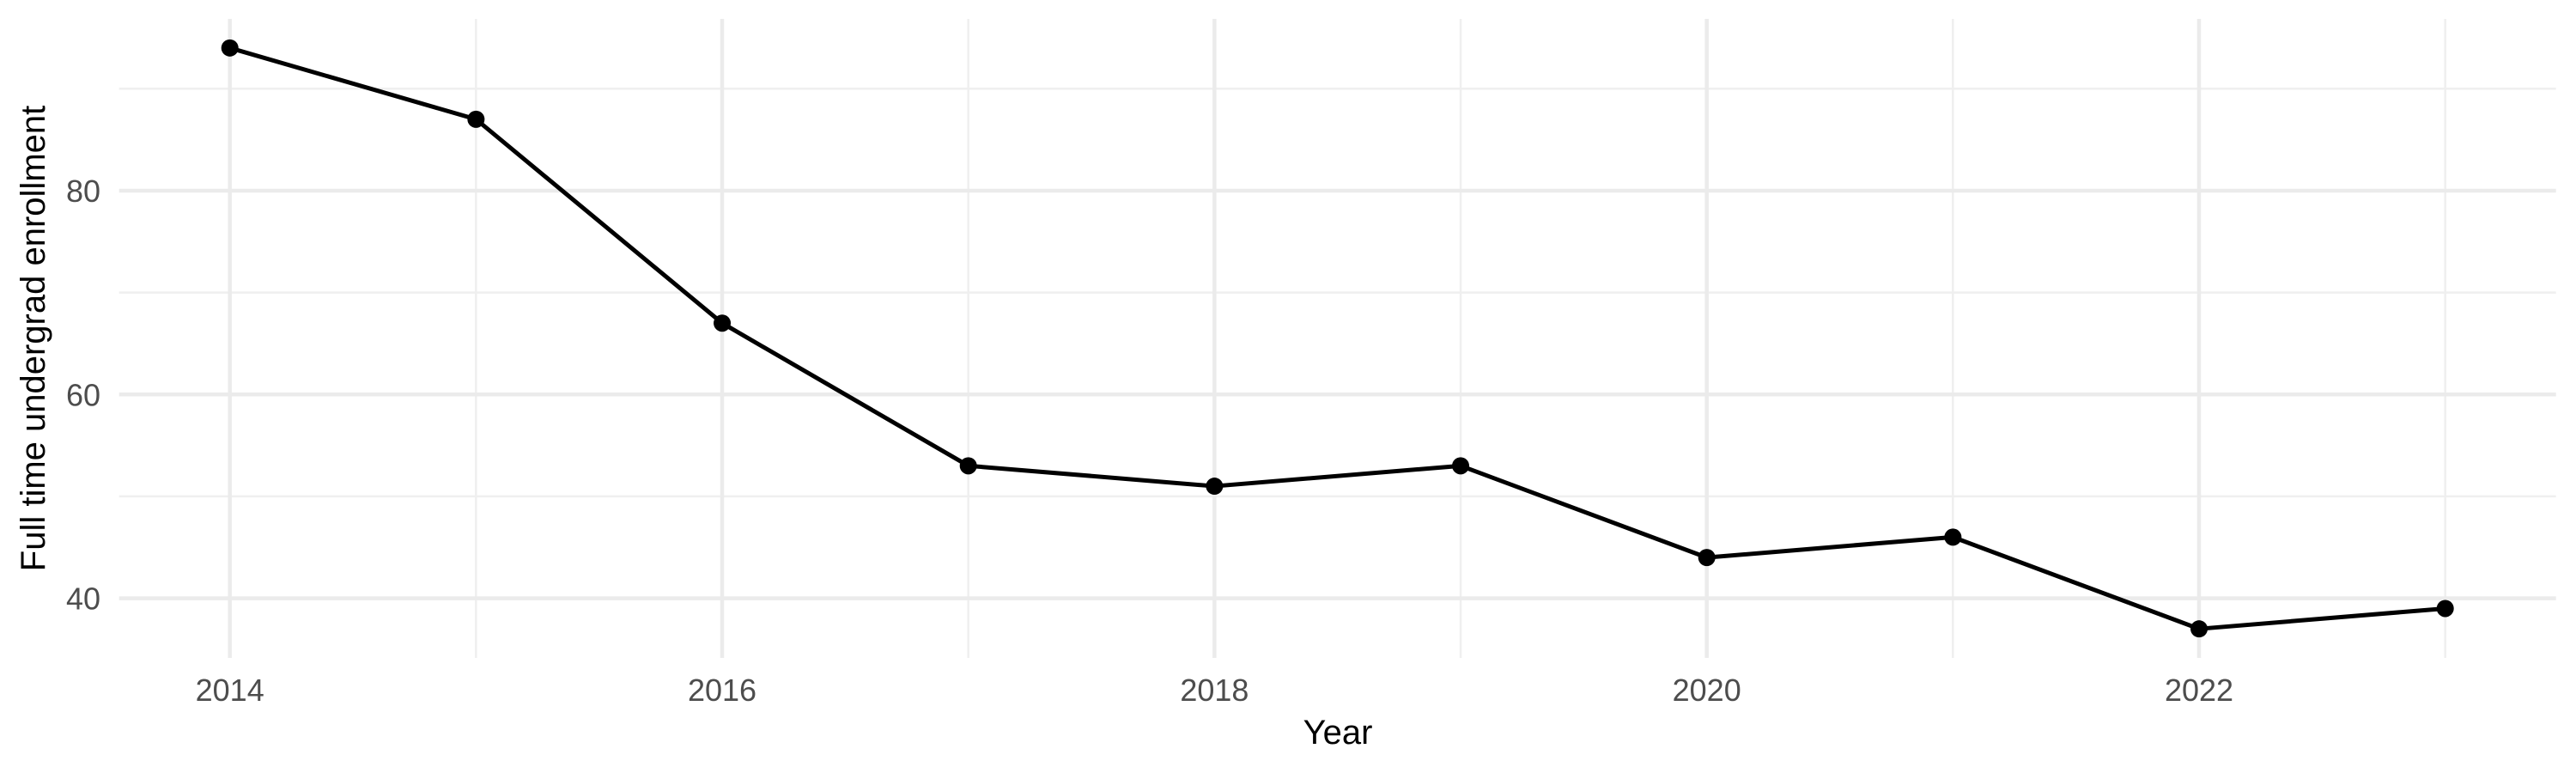  I want to click on x-axis-title: Year, so click(1338, 733).